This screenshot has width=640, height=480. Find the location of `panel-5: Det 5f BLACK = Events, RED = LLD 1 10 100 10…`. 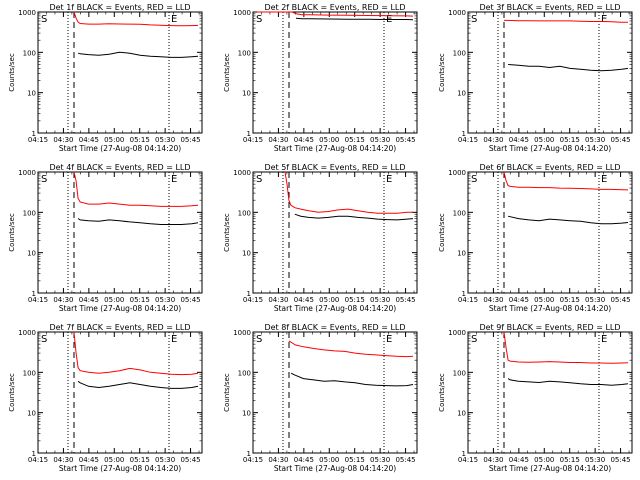

panel-5: Det 5f BLACK = Events, RED = LLD 1 10 100 10… is located at coordinates (320, 238).